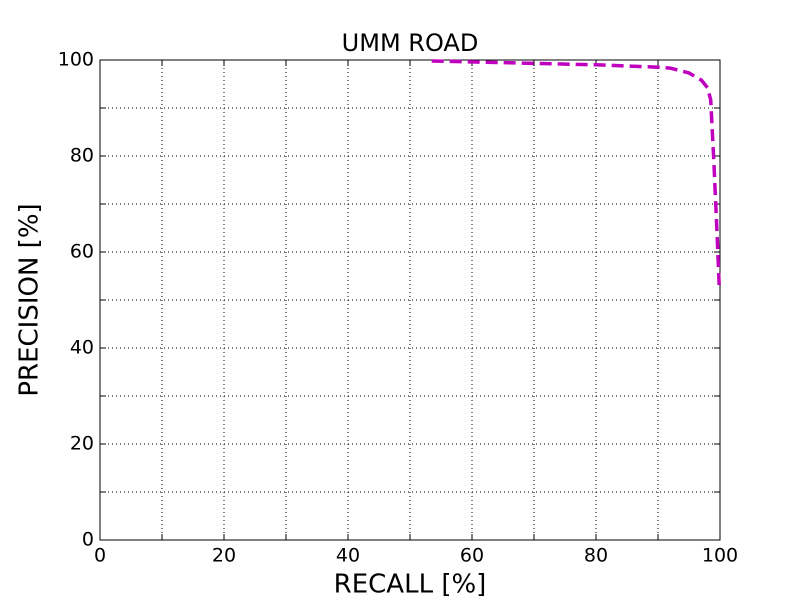 The width and height of the screenshot is (800, 600). What do you see at coordinates (82, 156) in the screenshot?
I see `y-tick-label: 80` at bounding box center [82, 156].